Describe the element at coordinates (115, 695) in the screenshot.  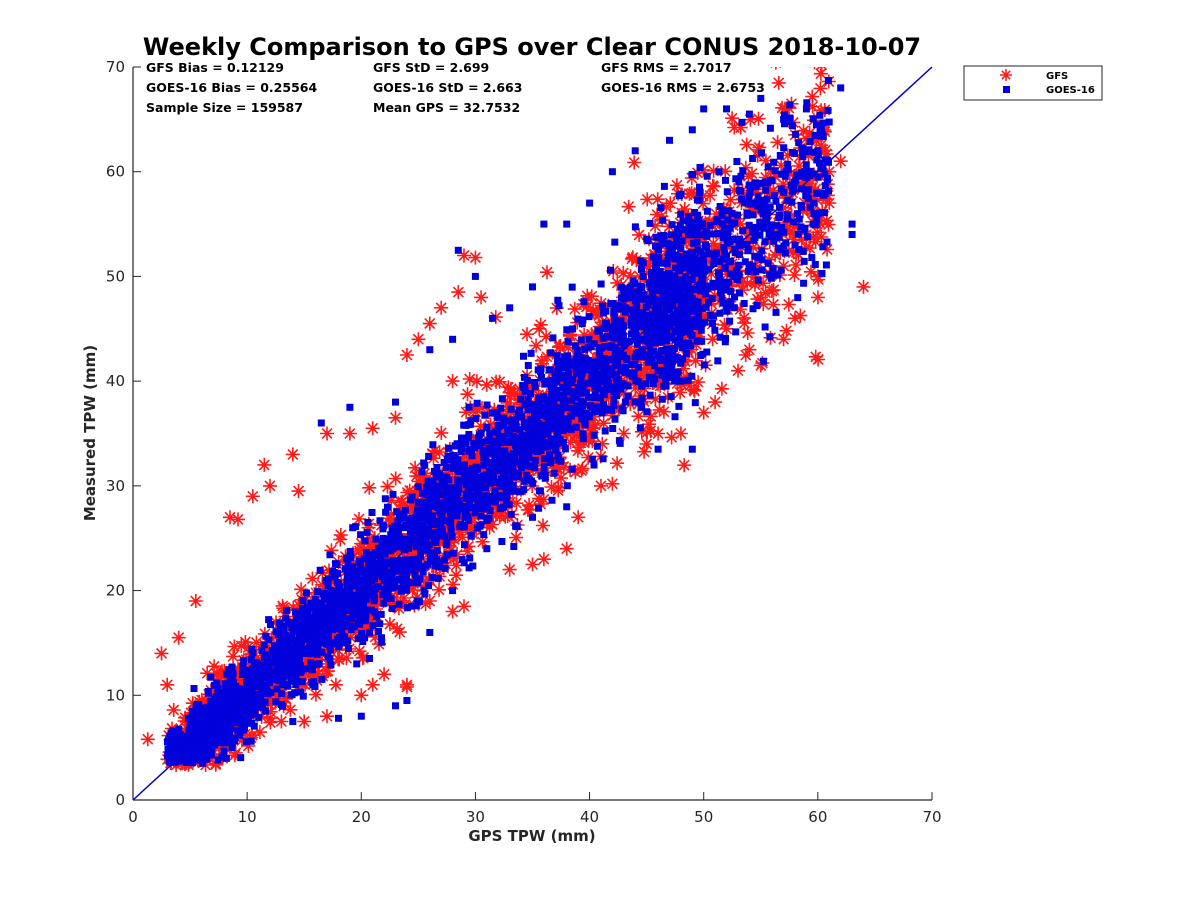
I see `y-tick-label: 10` at that location.